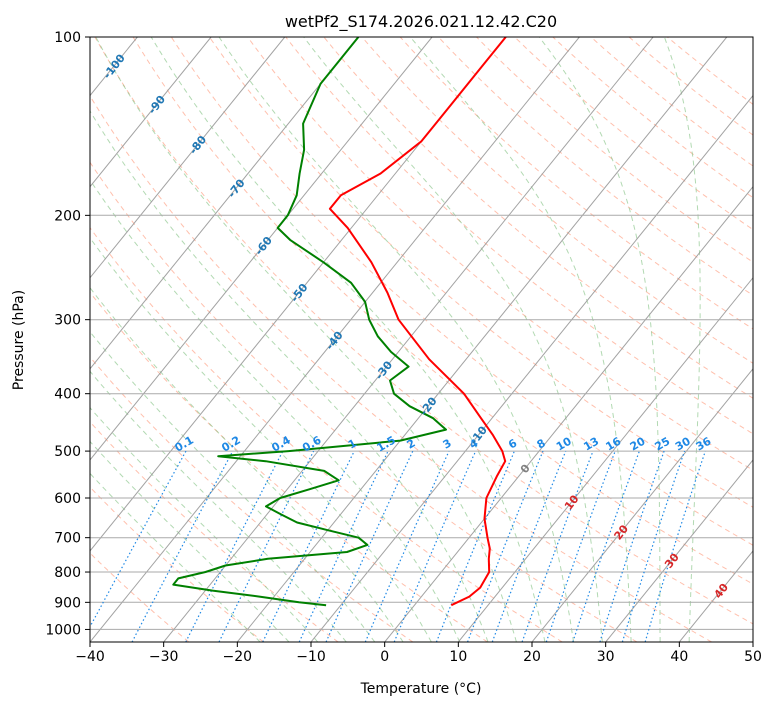 The image size is (775, 708). What do you see at coordinates (606, 657) in the screenshot?
I see `x-tick-label: 30` at bounding box center [606, 657].